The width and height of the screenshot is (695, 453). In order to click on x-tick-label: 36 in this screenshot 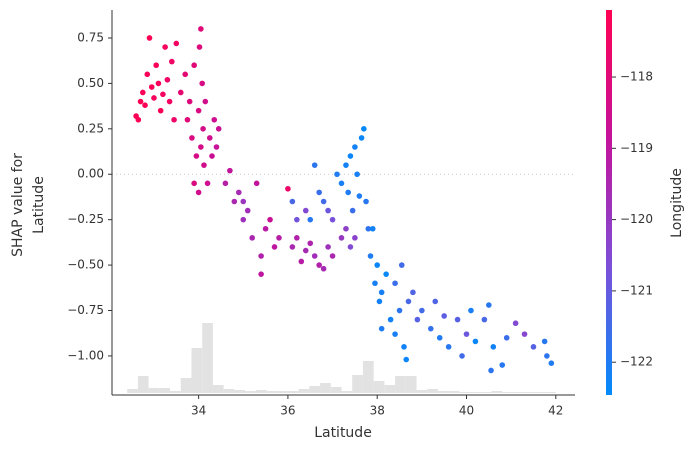, I will do `click(287, 411)`.